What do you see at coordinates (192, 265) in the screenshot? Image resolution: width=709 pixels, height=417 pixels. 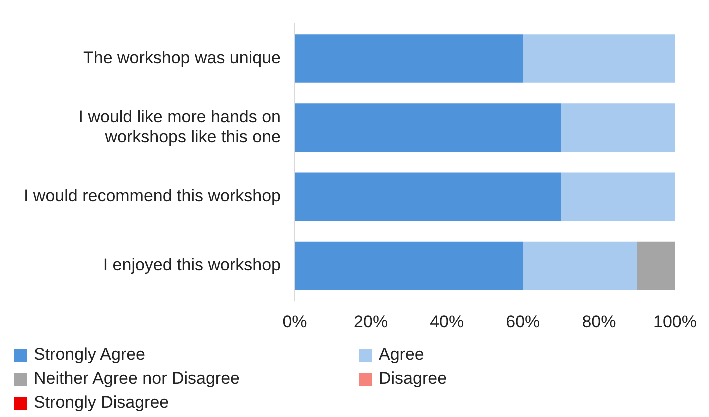 I see `y-tick-label: I enjoyed this workshop` at bounding box center [192, 265].